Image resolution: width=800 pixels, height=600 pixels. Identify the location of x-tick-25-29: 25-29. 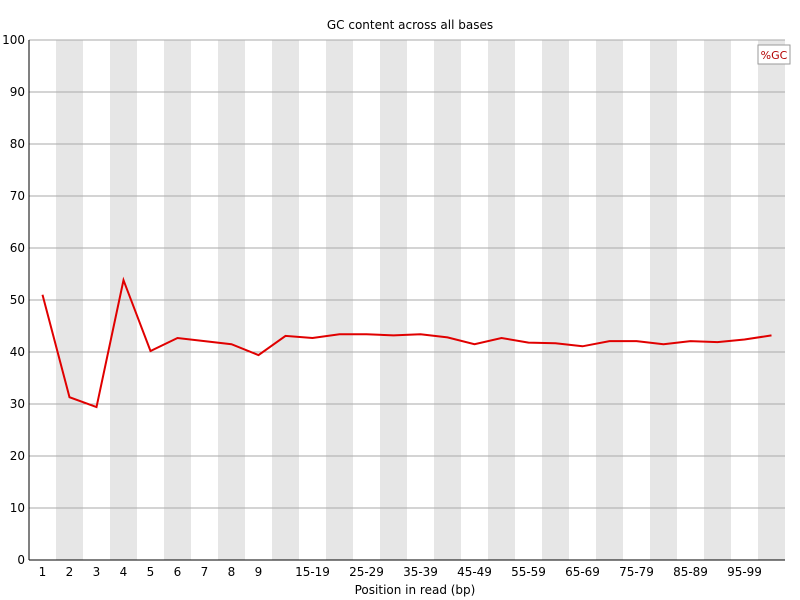
(366, 572).